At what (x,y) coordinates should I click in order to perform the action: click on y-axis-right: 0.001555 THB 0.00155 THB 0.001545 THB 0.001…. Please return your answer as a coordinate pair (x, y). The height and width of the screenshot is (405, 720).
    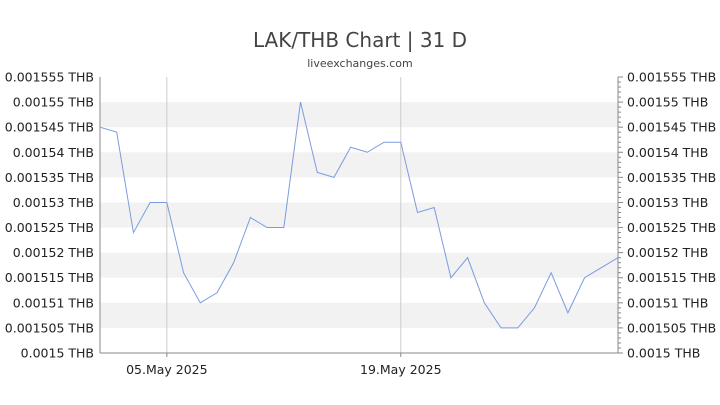
    Looking at the image, I should click on (671, 215).